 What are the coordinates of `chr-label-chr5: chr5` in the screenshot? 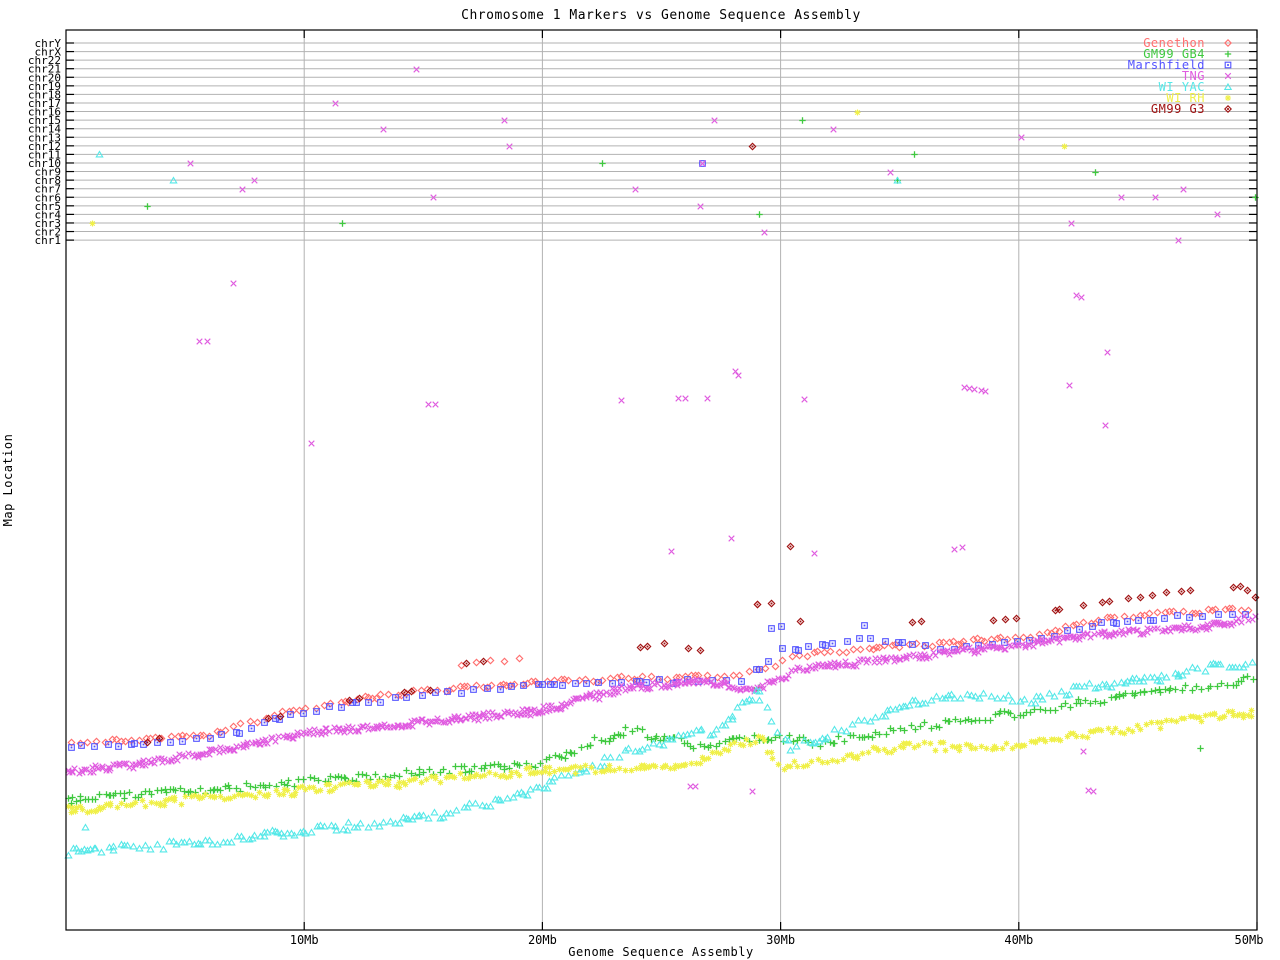 It's located at (48, 206).